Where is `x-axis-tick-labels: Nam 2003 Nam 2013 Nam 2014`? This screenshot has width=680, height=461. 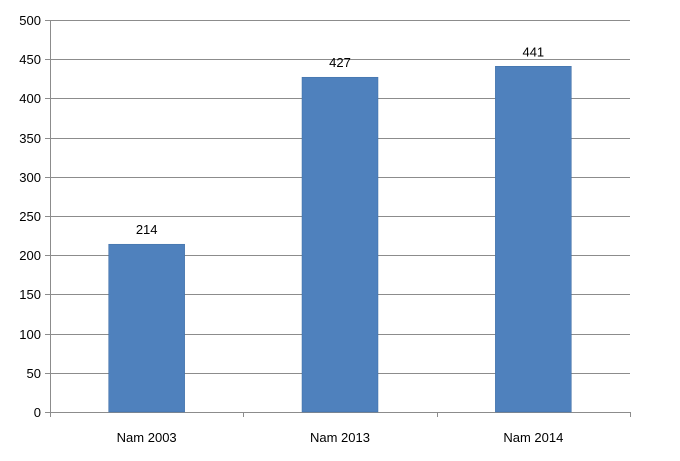
x-axis-tick-labels: Nam 2003 Nam 2013 Nam 2014 is located at coordinates (340, 437).